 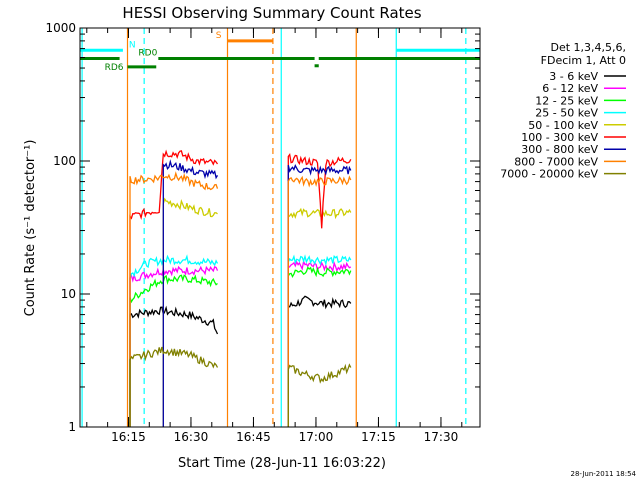 I want to click on y-tick-label: 100, so click(x=64, y=161).